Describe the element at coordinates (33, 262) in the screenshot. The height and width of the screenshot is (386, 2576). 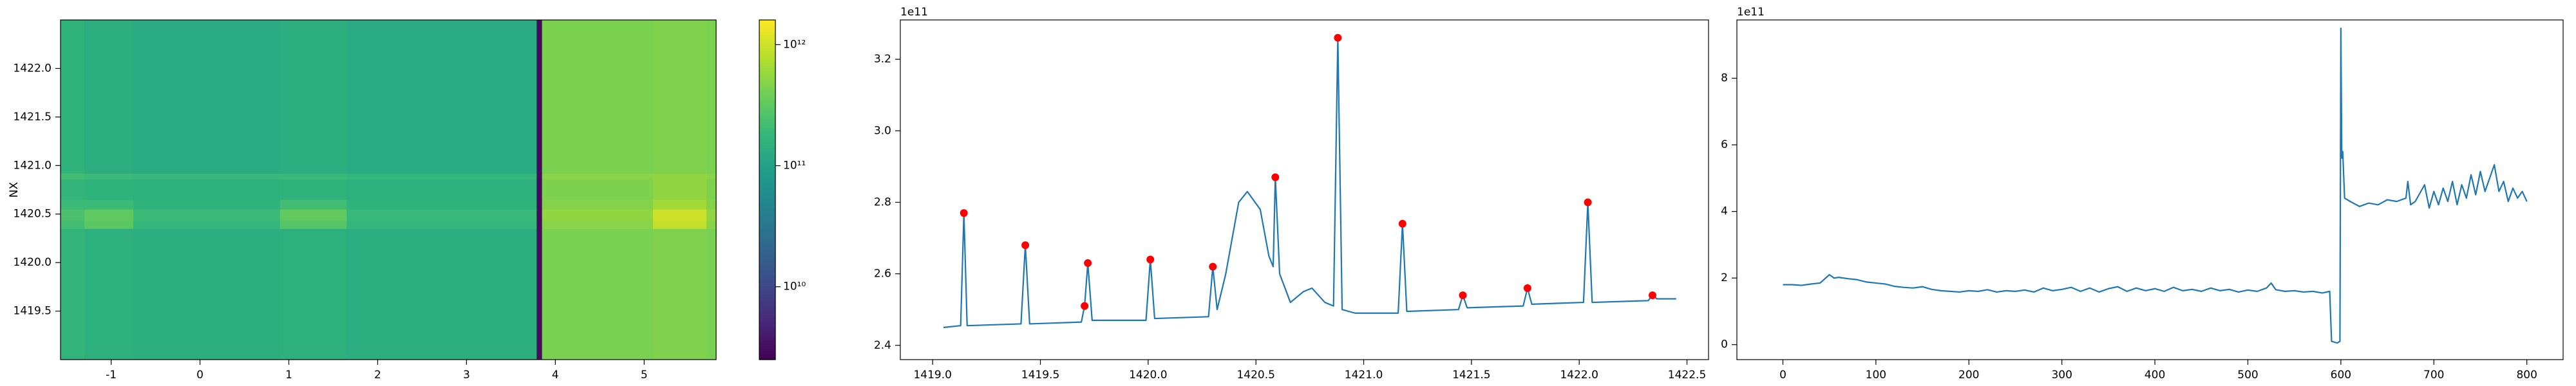
I see `y-tick-label: 1420.0` at that location.